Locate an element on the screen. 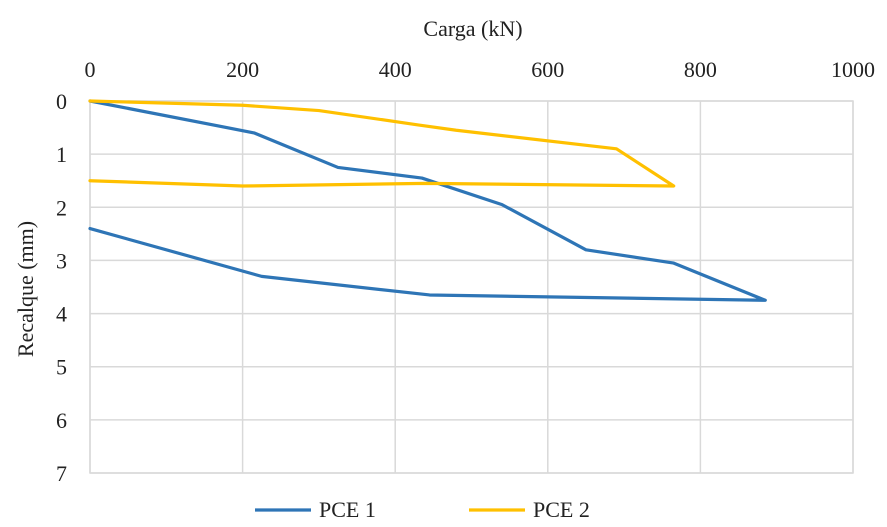 This screenshot has height=527, width=887. x-tick-label: 0 is located at coordinates (90, 69).